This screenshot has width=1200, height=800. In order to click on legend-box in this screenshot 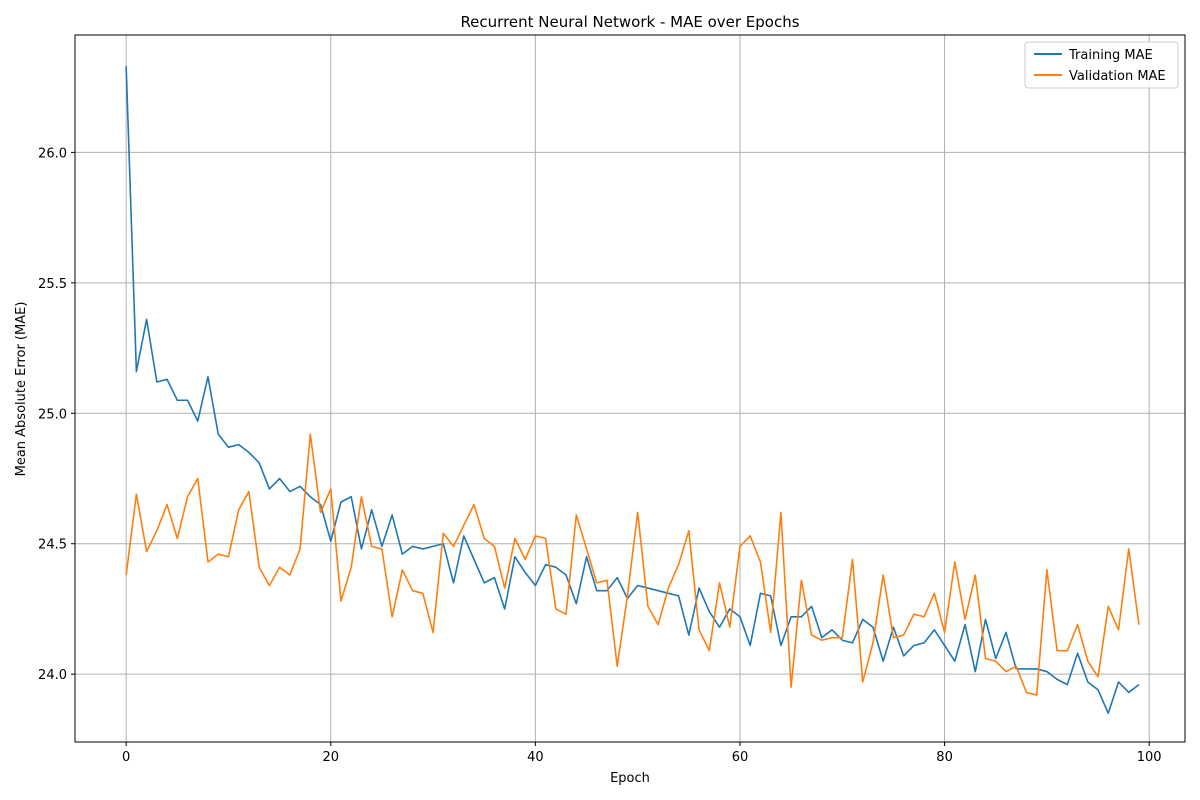, I will do `click(1101, 65)`.